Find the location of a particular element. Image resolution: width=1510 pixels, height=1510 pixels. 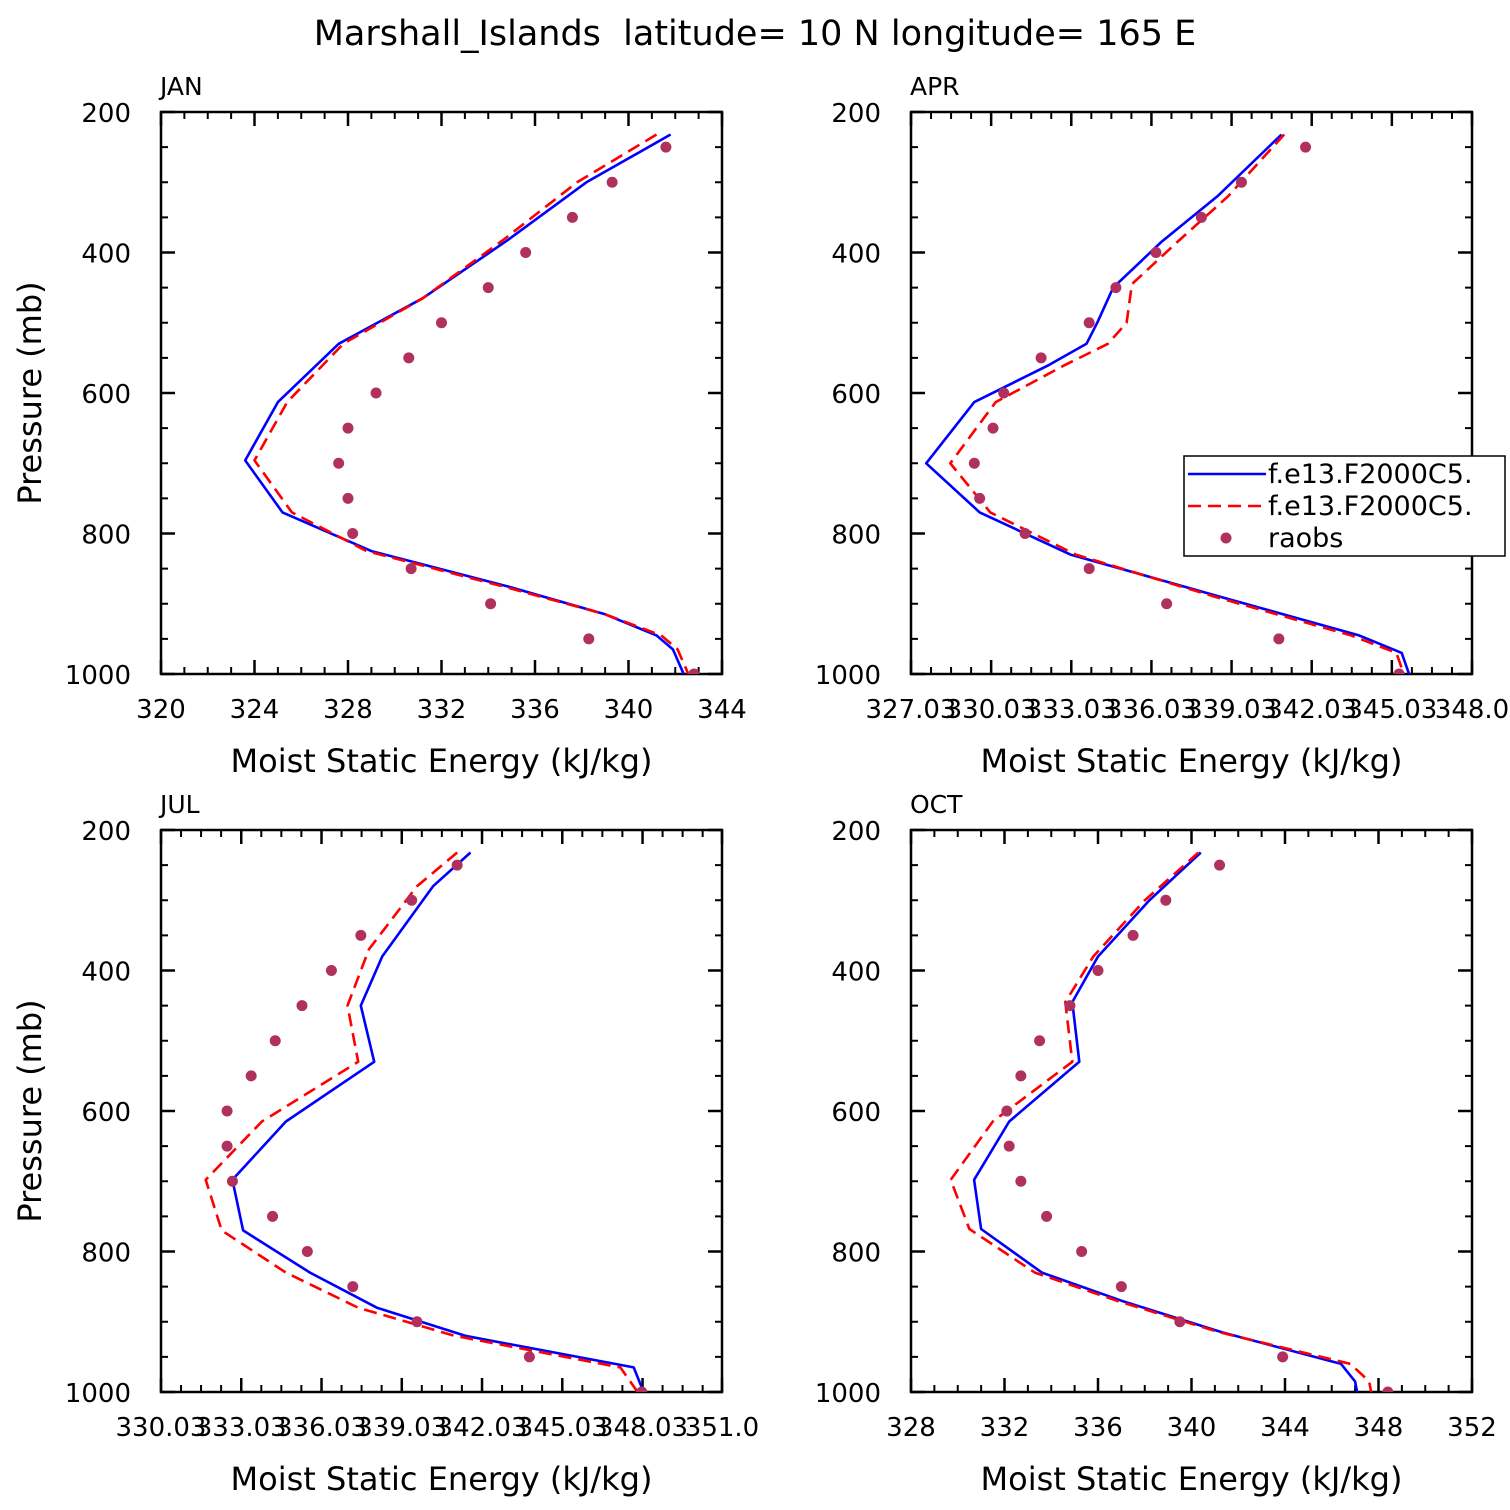

x-tick-label: 344 is located at coordinates (722, 710).